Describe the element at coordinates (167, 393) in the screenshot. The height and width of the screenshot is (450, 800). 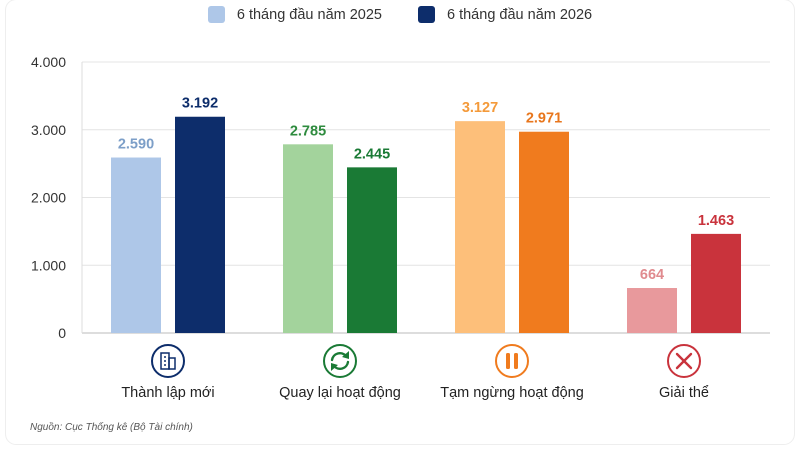
I see `x-category-label: Thành lập mới` at that location.